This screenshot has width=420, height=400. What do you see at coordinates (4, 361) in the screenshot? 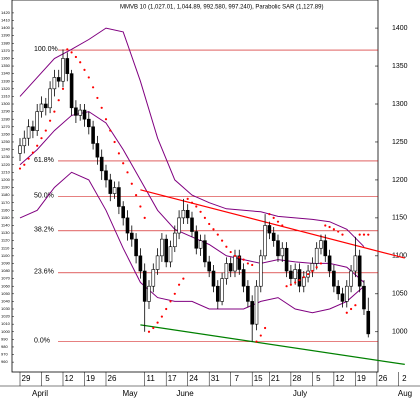
I see `y-left-tick-label: 960` at bounding box center [4, 361].